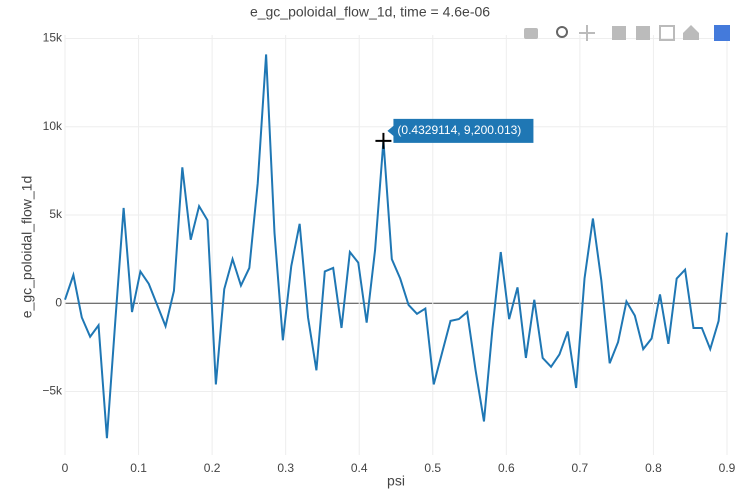 Image resolution: width=740 pixels, height=496 pixels. Describe the element at coordinates (506, 468) in the screenshot. I see `x-tick-label: 0.6` at that location.